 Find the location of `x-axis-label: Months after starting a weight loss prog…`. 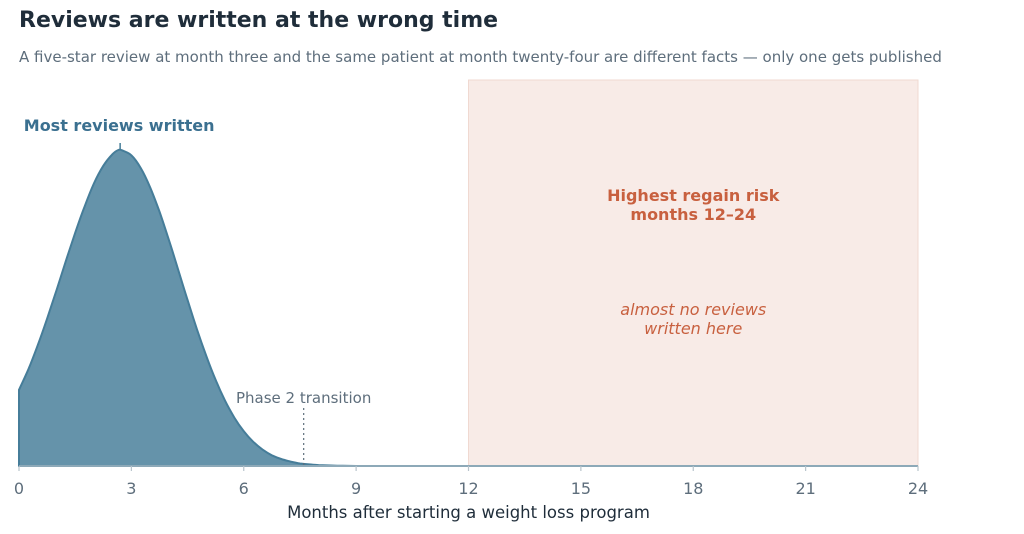

x-axis-label: Months after starting a weight loss prog… is located at coordinates (468, 512).